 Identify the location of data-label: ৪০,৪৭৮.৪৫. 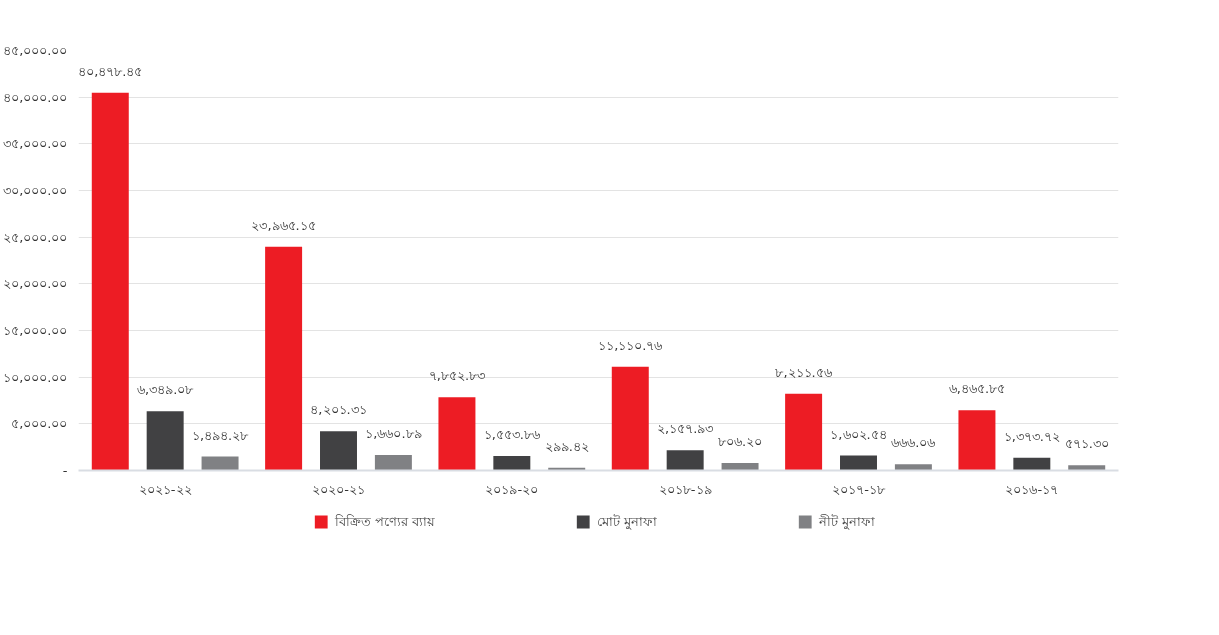
(110, 71).